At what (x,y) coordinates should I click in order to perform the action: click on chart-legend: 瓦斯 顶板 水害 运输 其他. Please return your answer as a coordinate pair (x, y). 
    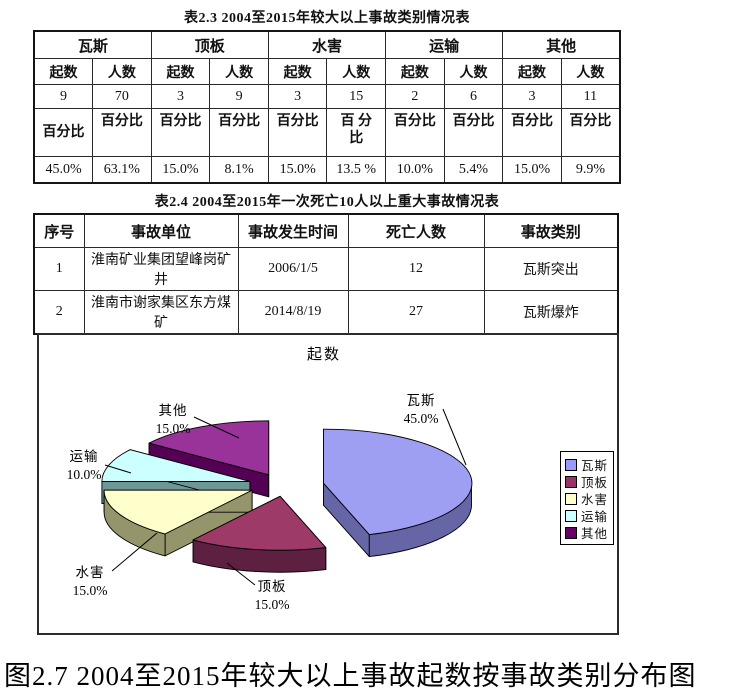
    Looking at the image, I should click on (587, 498).